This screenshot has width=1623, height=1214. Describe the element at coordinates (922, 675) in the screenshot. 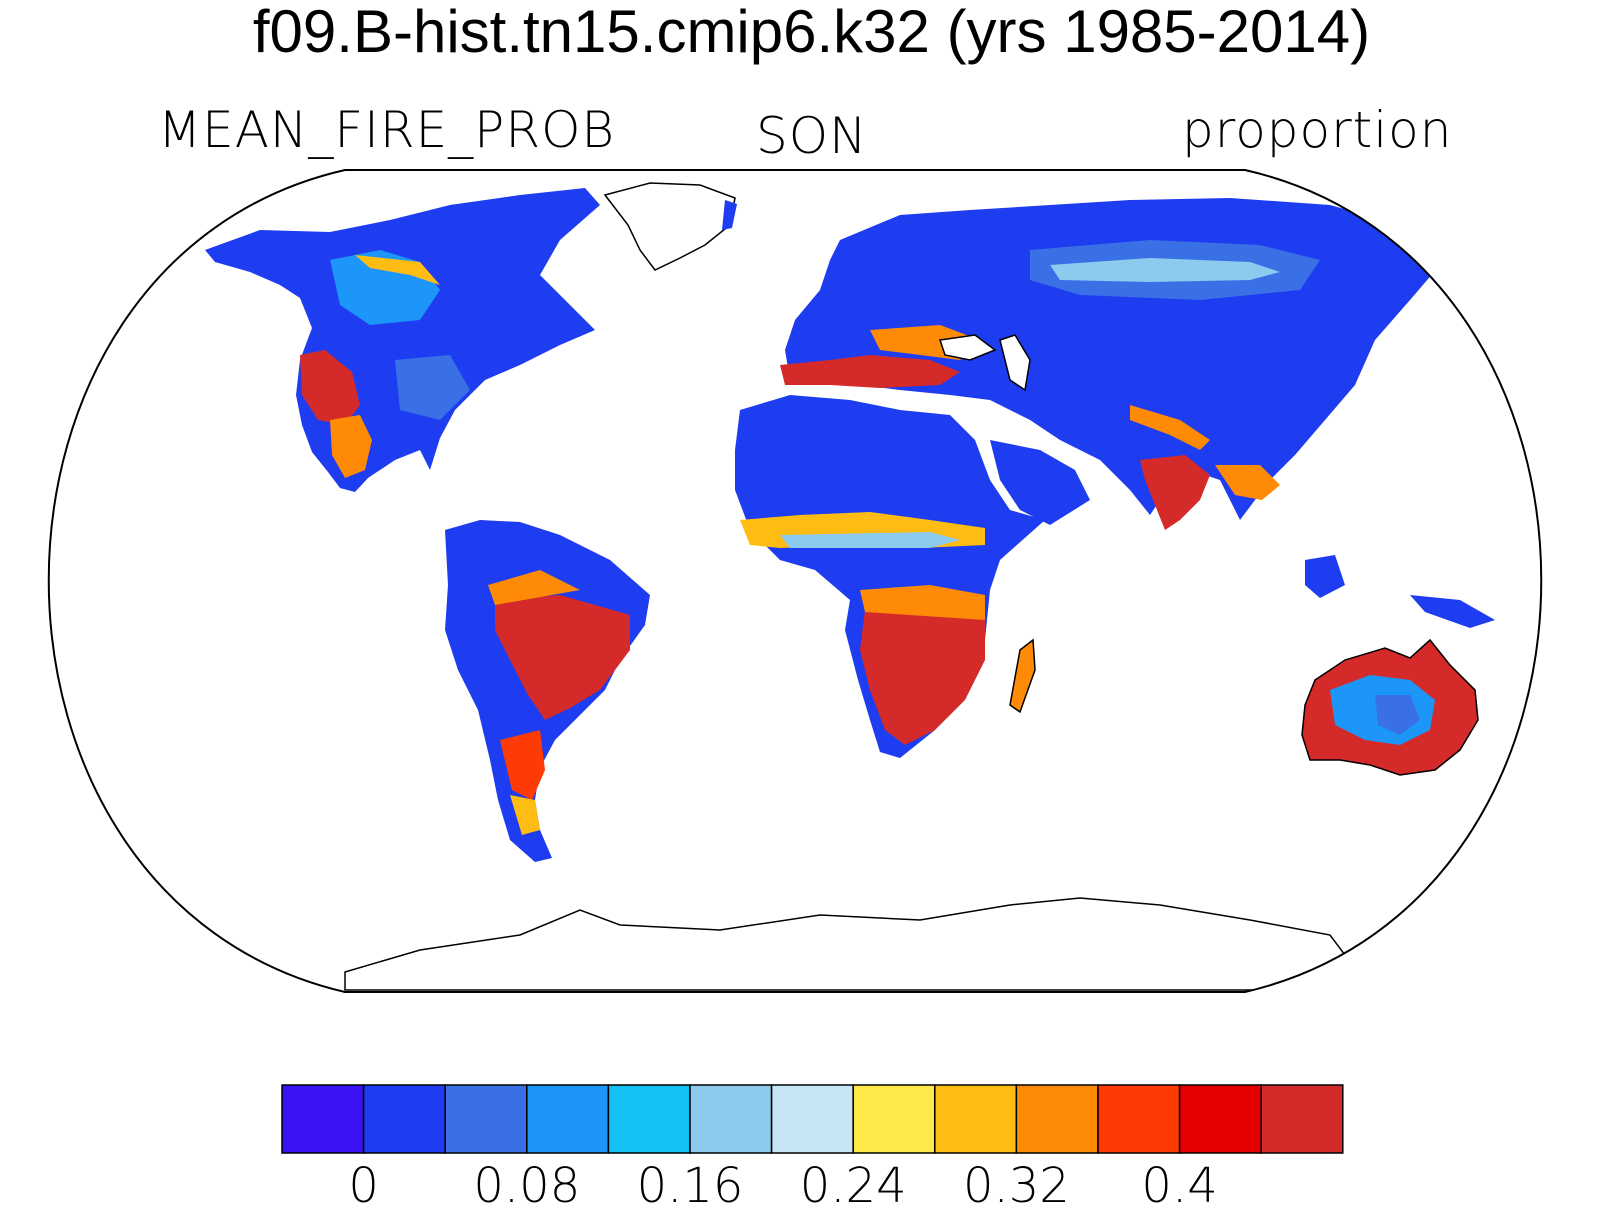

I see `southern-africa-fire` at that location.